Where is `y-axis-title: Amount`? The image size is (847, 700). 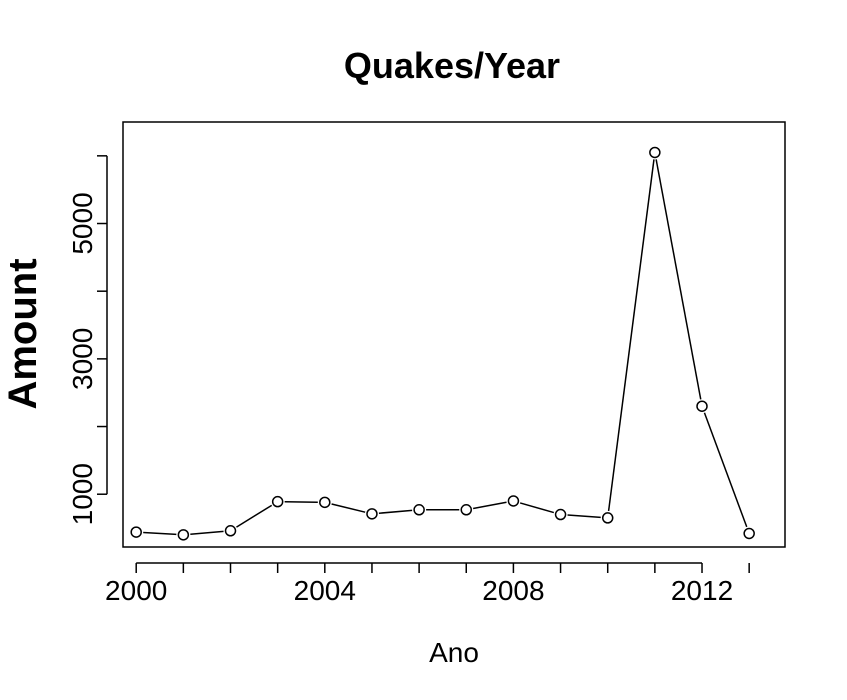
y-axis-title: Amount is located at coordinates (23, 333).